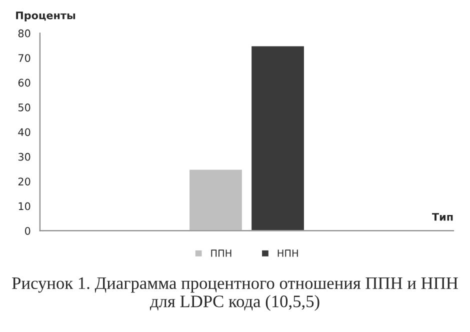  Describe the element at coordinates (24, 108) in the screenshot. I see `y-tick-label: 50` at that location.